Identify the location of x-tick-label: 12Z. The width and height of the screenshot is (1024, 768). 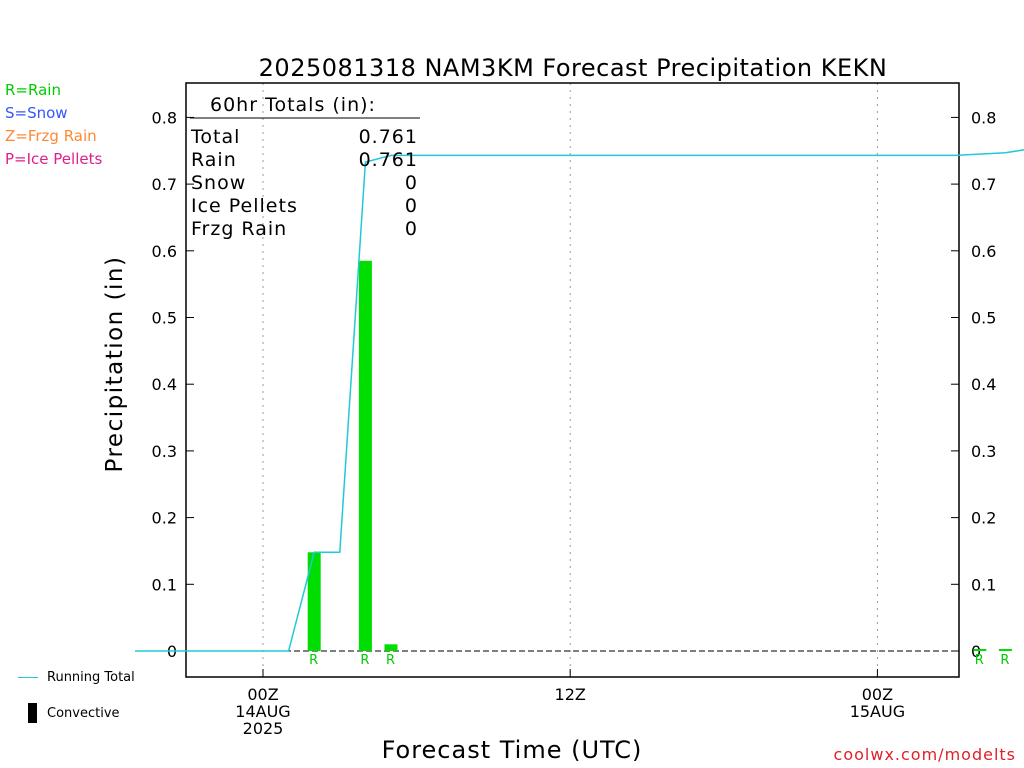
(570, 694).